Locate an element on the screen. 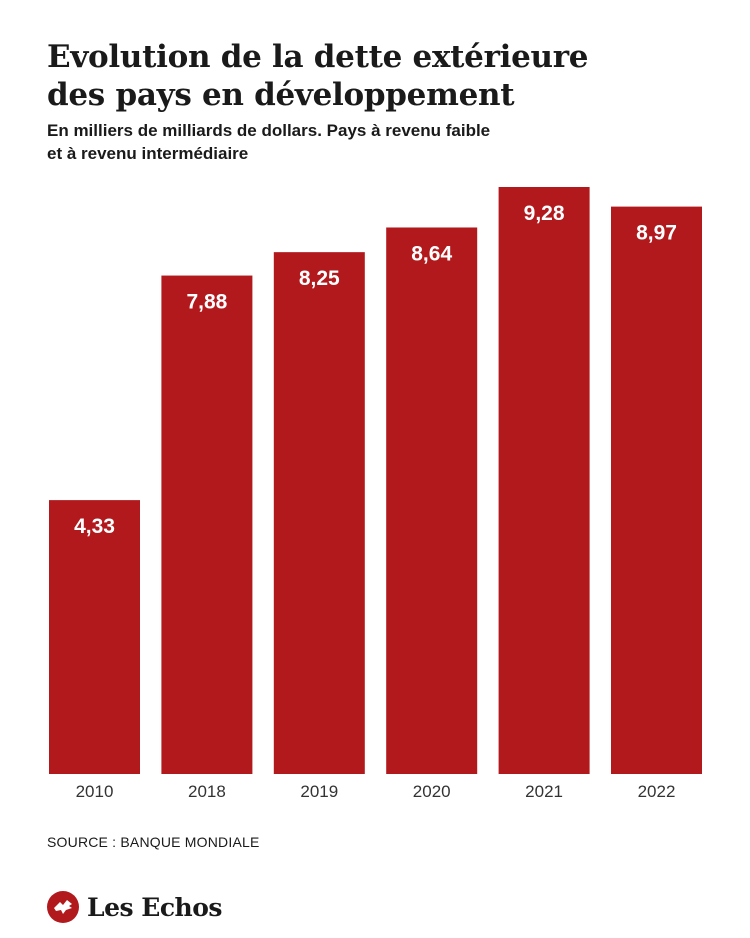 The image size is (750, 938). source-note: SOURCE : BANQUE MONDIALE is located at coordinates (153, 842).